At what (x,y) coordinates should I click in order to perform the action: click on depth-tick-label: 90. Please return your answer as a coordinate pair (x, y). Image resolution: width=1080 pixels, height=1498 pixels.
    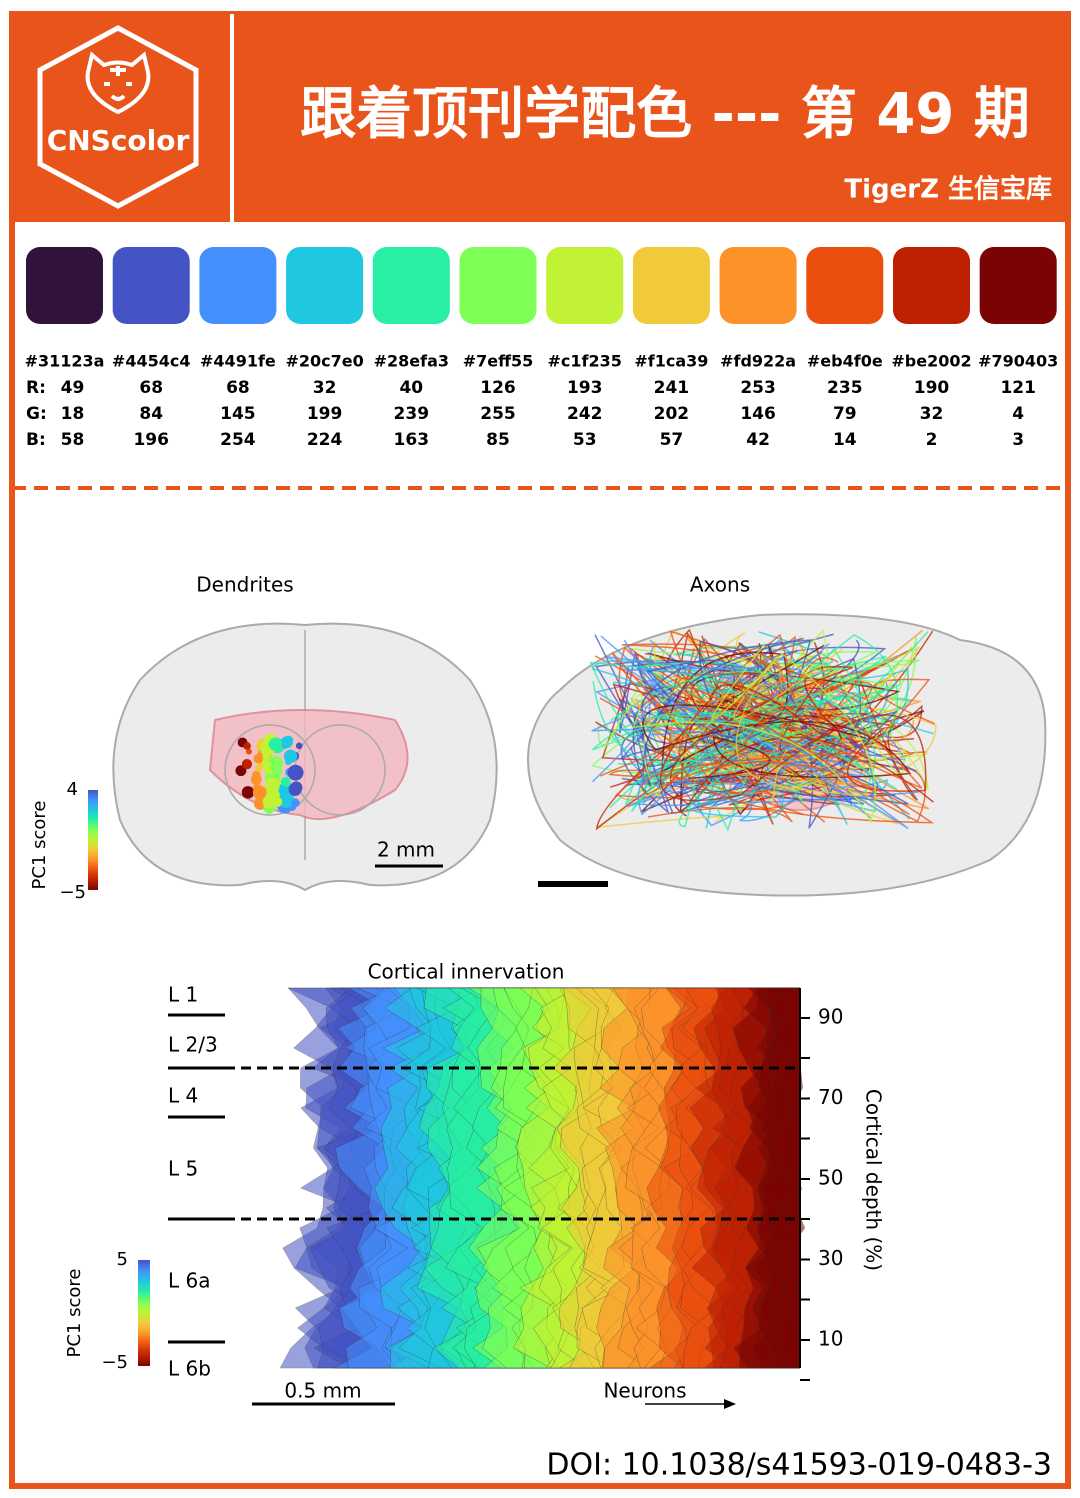
    Looking at the image, I should click on (830, 1017).